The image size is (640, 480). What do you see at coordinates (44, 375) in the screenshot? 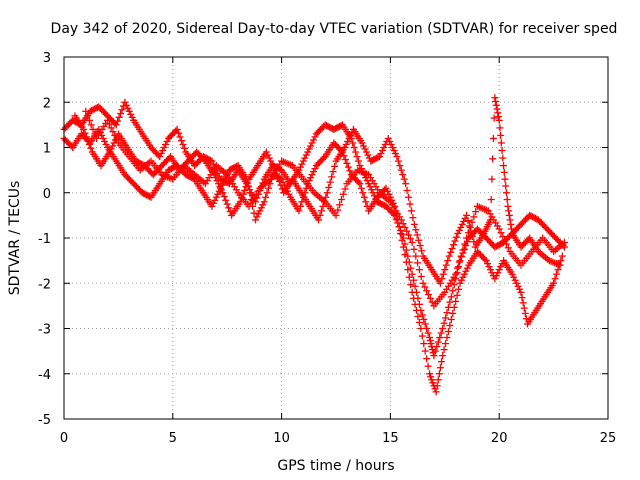
I see `y-tick-label: -4` at bounding box center [44, 375].